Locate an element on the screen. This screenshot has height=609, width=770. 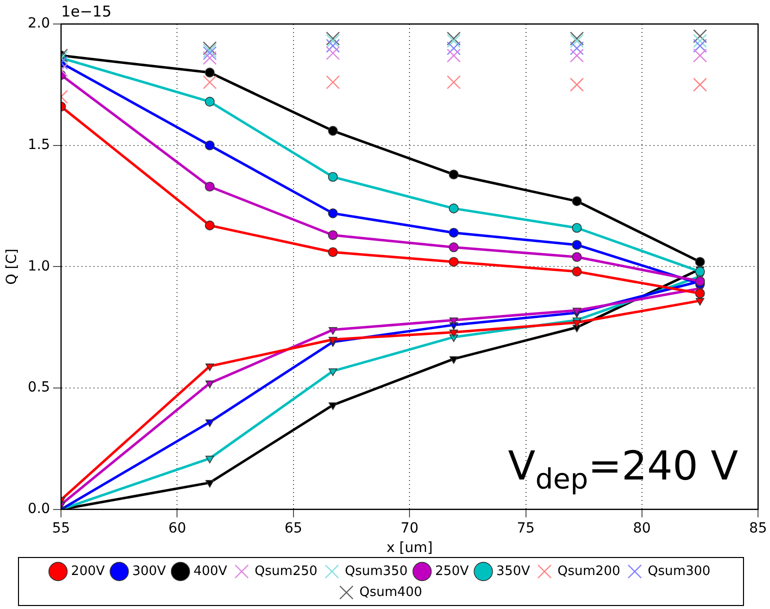
legend-label: 200V is located at coordinates (88, 571).